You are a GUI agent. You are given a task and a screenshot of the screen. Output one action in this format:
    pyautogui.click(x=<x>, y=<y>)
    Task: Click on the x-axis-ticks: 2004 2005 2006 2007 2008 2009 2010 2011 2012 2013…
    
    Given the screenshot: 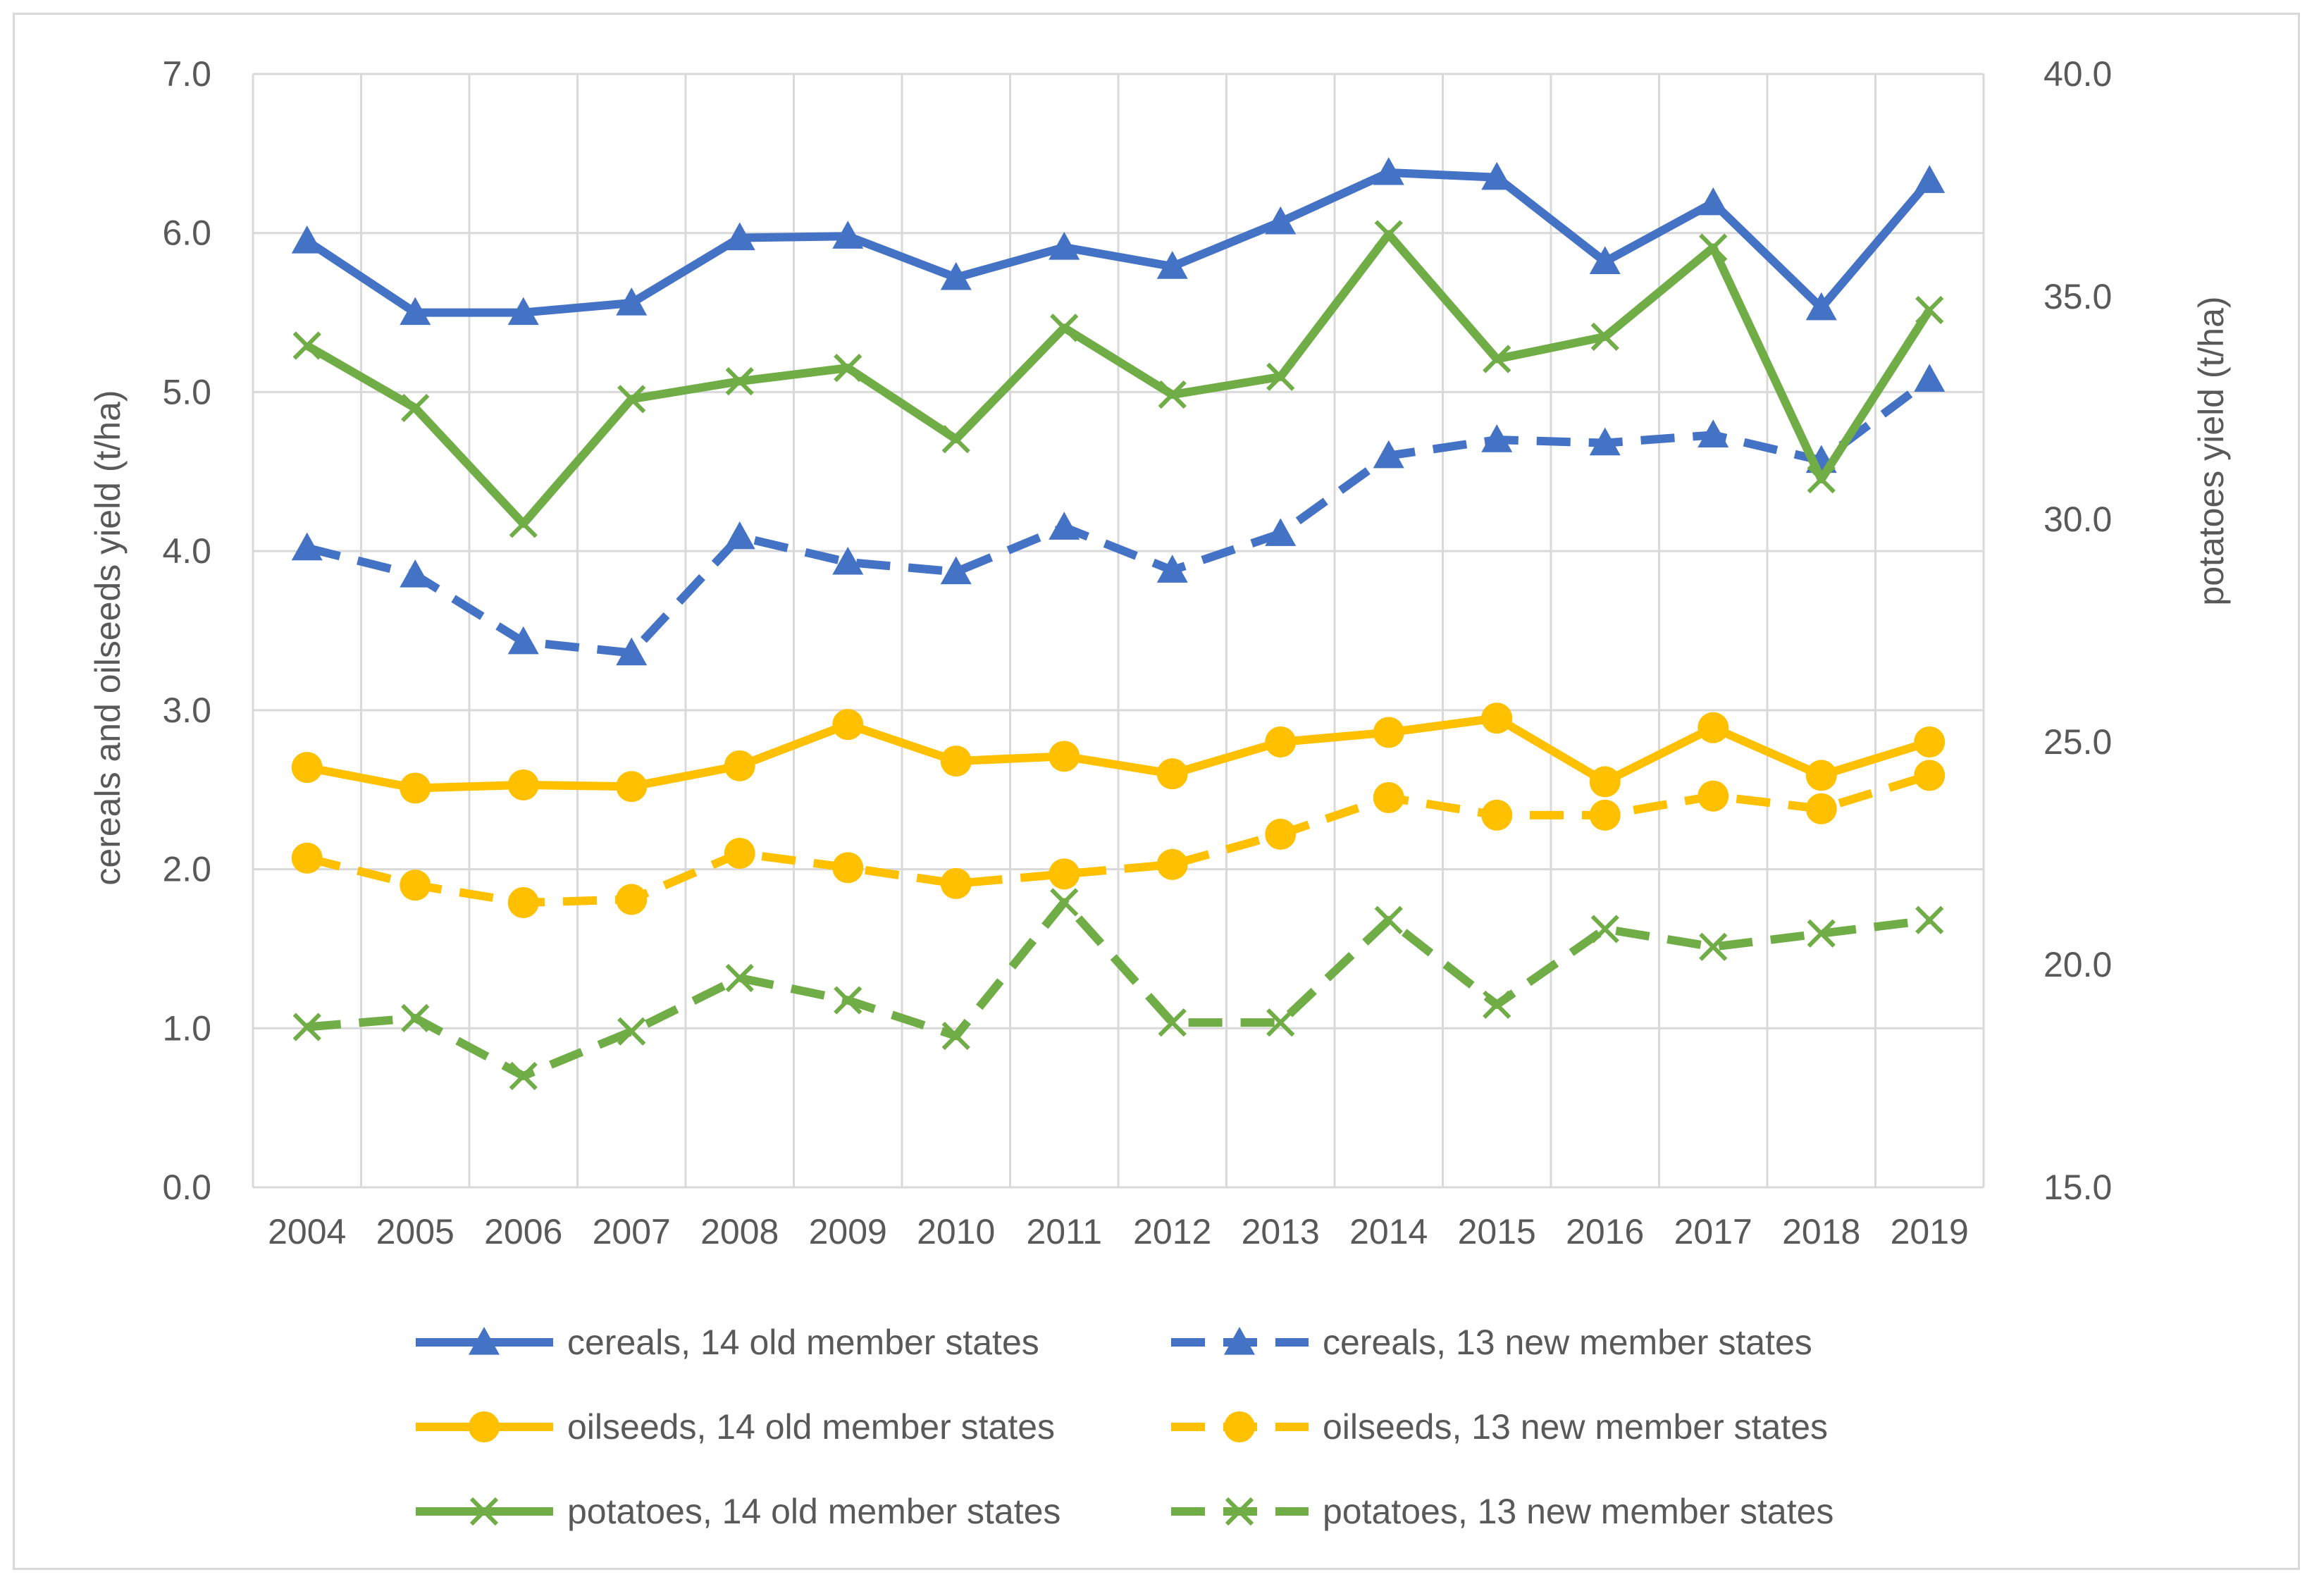 What is the action you would take?
    pyautogui.click(x=1118, y=1232)
    